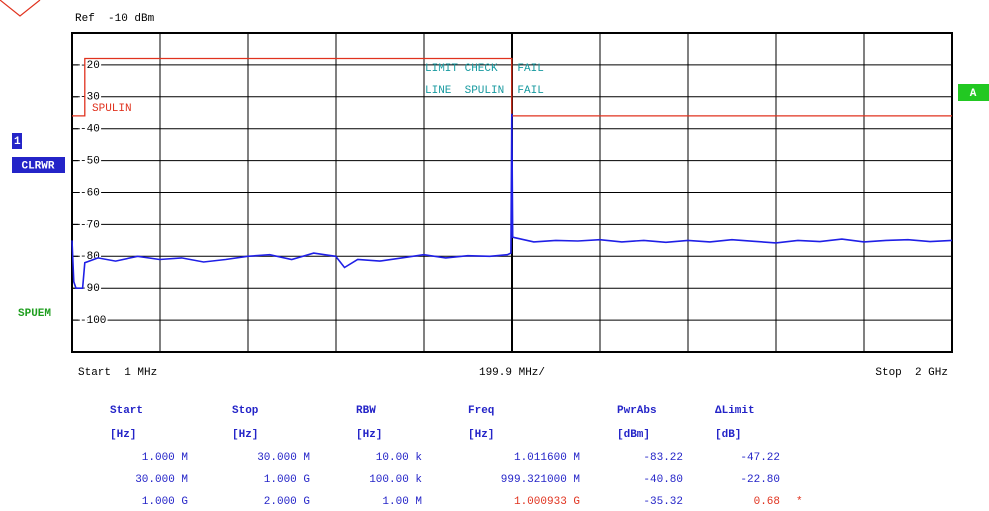  What do you see at coordinates (547, 458) in the screenshot?
I see `table-cell: 1.011600 M` at bounding box center [547, 458].